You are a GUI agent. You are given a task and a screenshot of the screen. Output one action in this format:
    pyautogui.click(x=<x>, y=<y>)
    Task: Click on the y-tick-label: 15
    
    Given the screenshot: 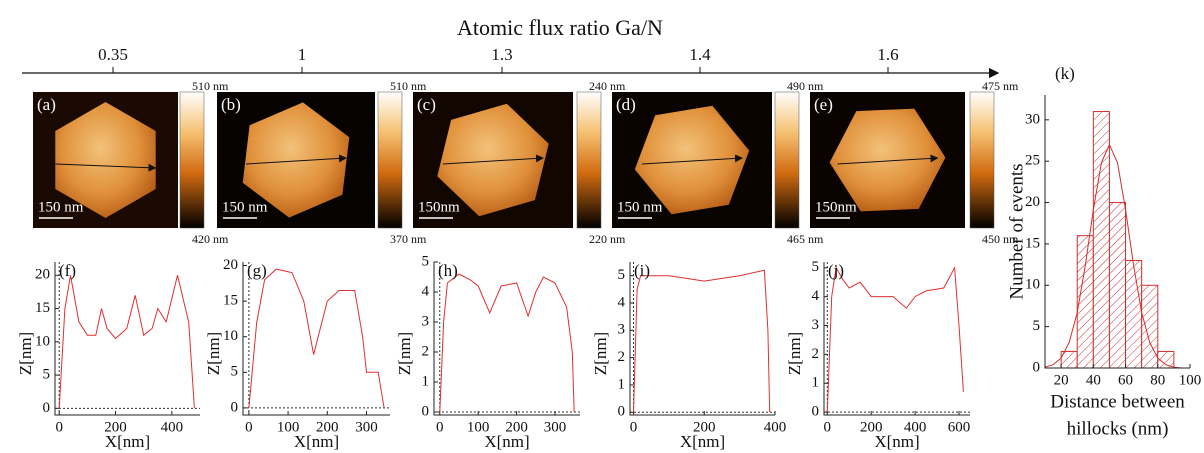 What is the action you would take?
    pyautogui.click(x=42, y=308)
    